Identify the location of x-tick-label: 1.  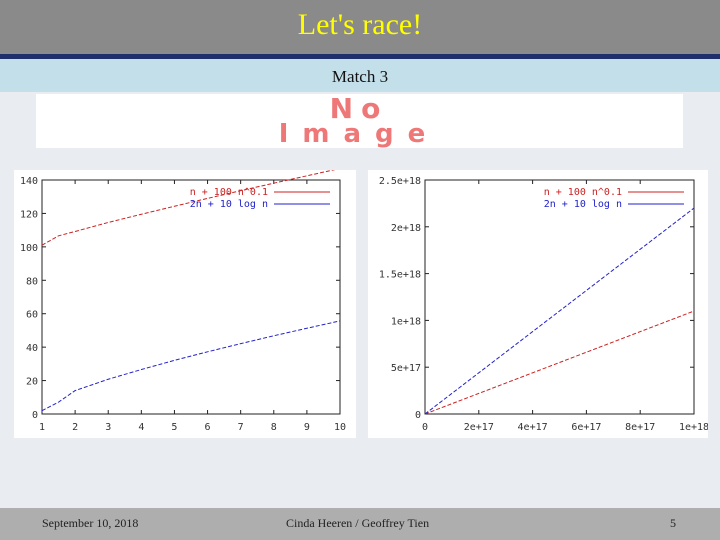
(42, 427).